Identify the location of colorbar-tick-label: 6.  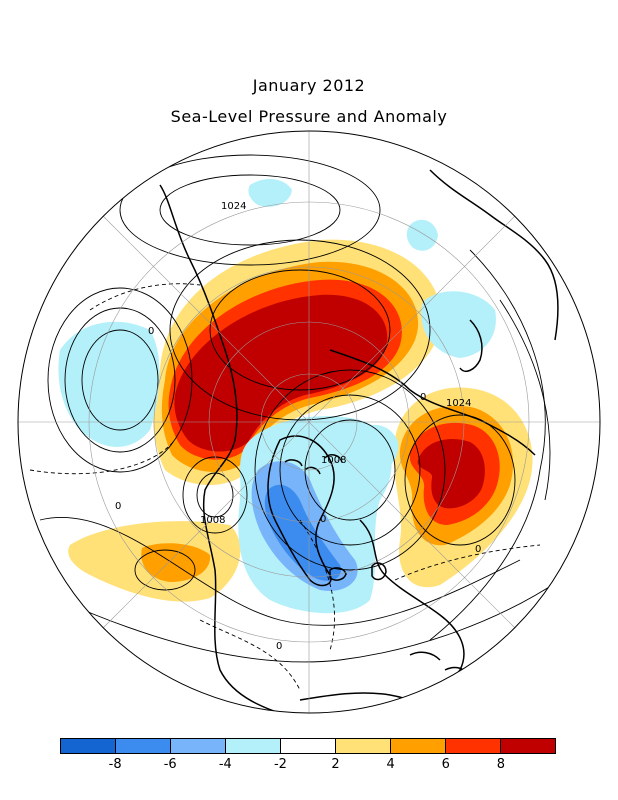
(445, 764).